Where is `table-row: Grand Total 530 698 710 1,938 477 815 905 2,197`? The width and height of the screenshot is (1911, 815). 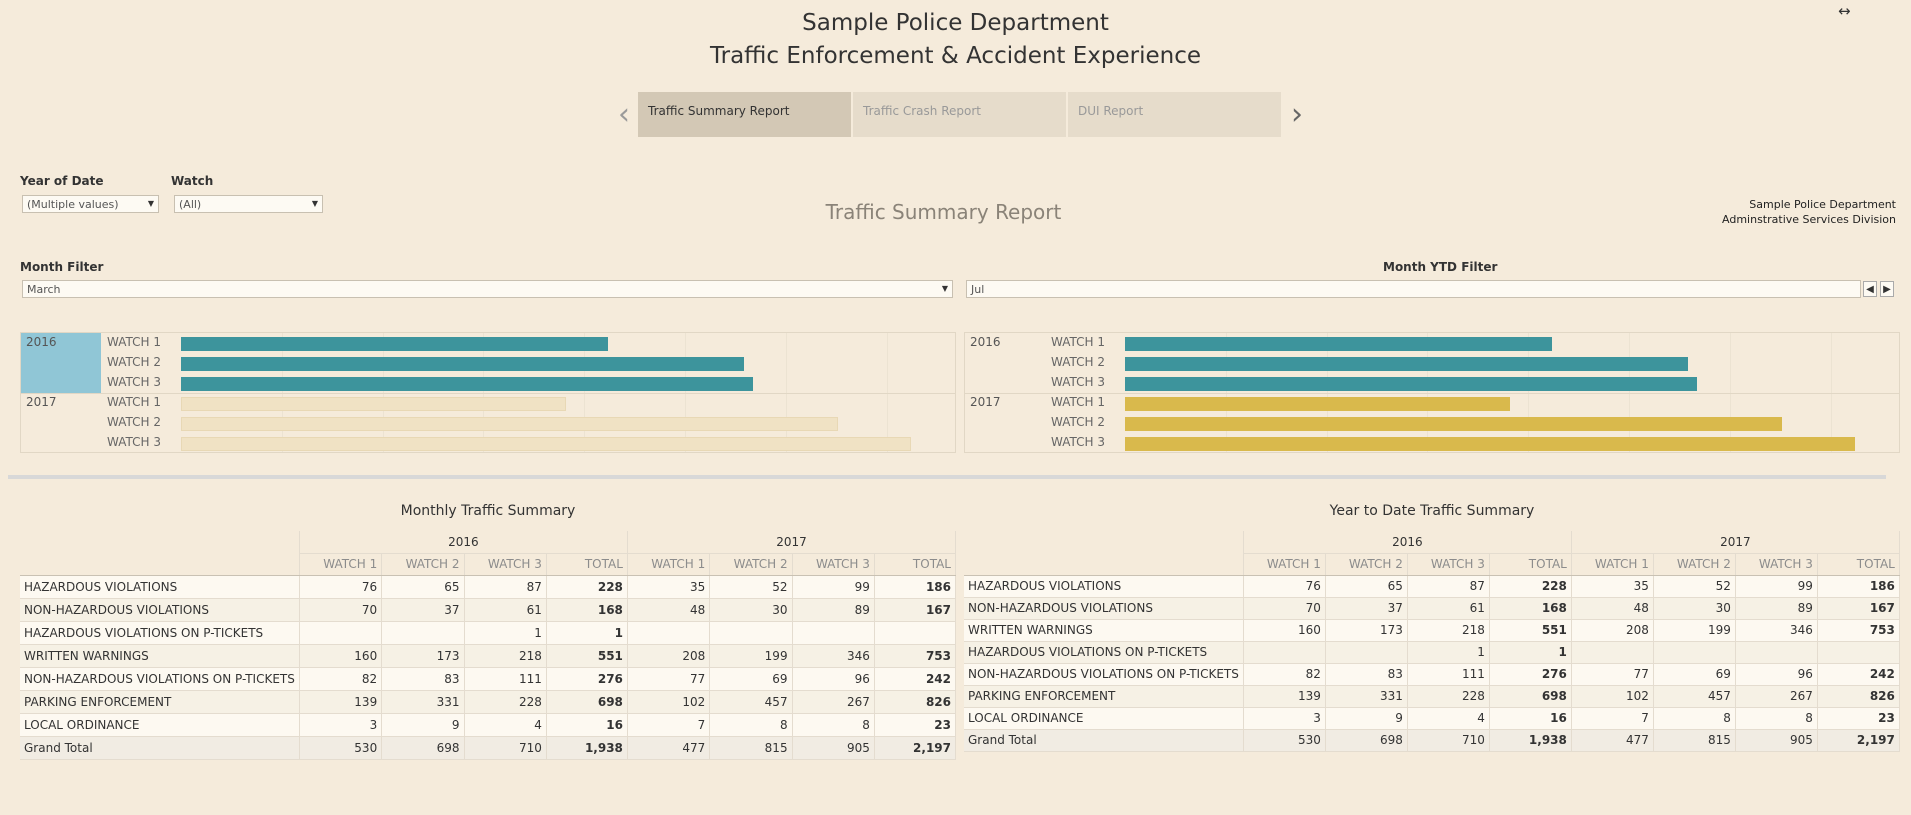
table-row: Grand Total 530 698 710 1,938 477 815 905 2,197 is located at coordinates (1432, 740).